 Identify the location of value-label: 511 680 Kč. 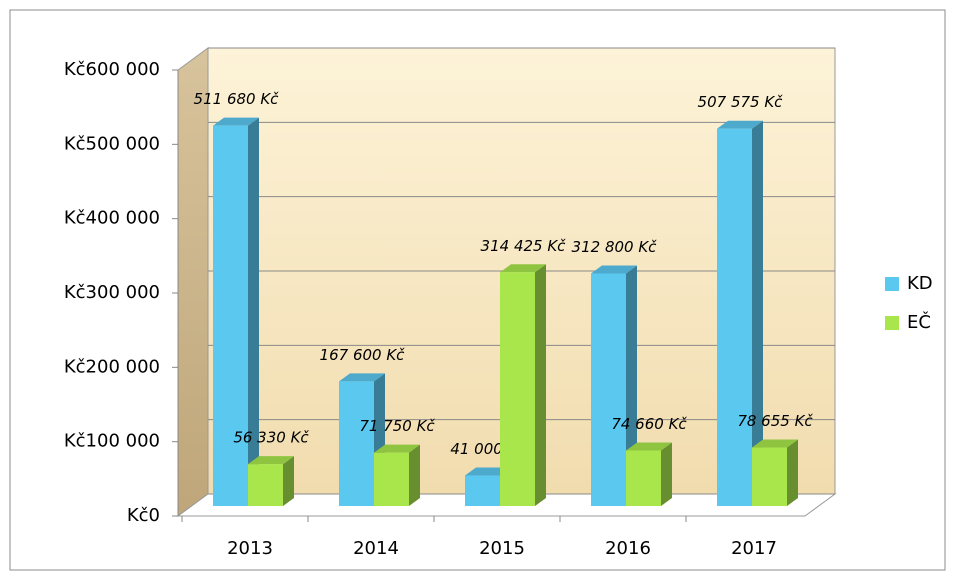
(237, 99).